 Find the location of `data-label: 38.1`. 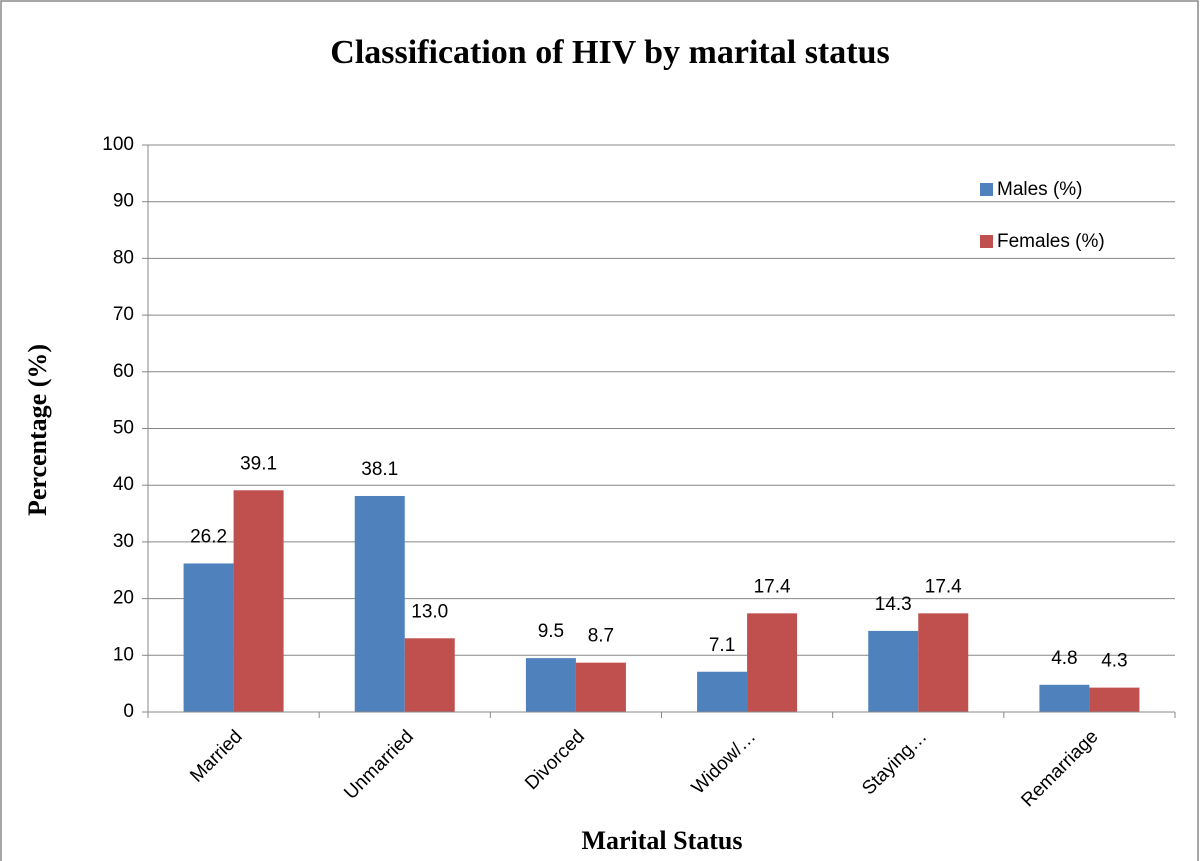

data-label: 38.1 is located at coordinates (379, 469).